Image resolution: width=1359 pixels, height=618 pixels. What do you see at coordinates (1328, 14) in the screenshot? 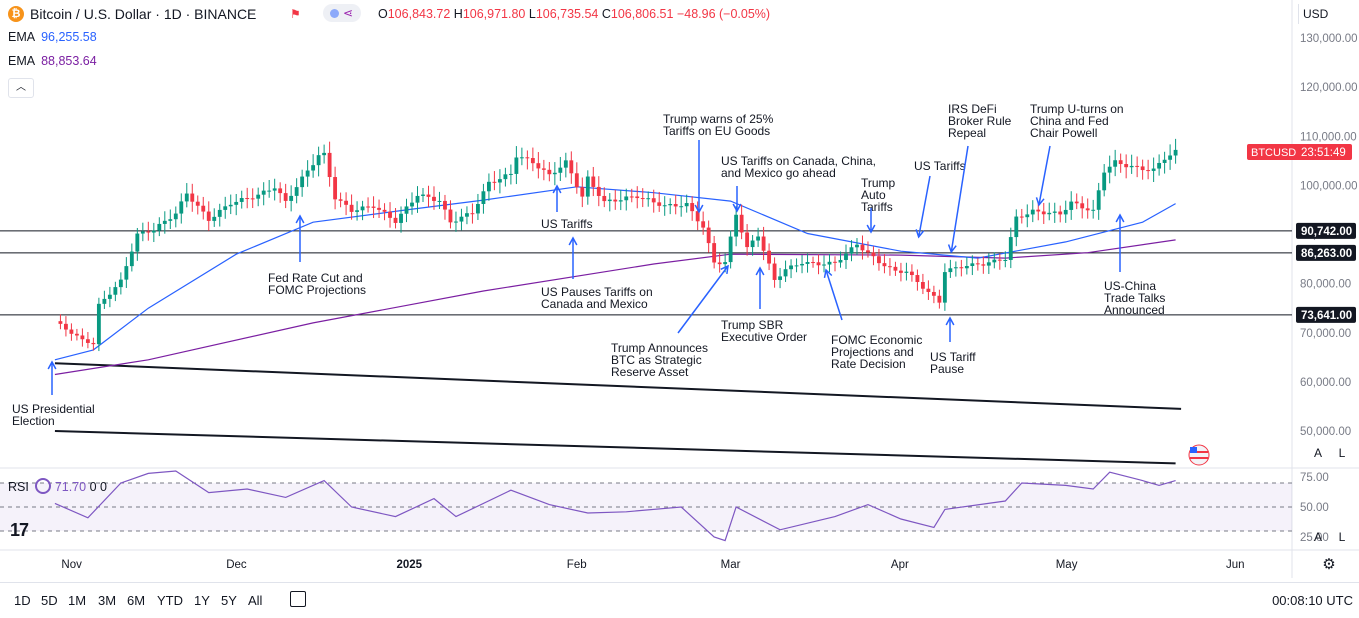
I see `currency-selector: USD` at bounding box center [1328, 14].